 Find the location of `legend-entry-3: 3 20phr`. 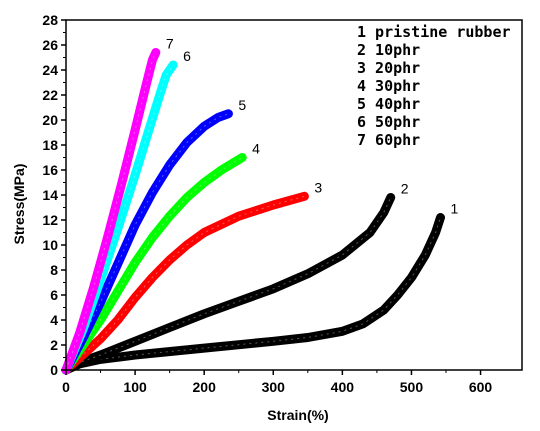

legend-entry-3: 3 20phr is located at coordinates (388, 68).